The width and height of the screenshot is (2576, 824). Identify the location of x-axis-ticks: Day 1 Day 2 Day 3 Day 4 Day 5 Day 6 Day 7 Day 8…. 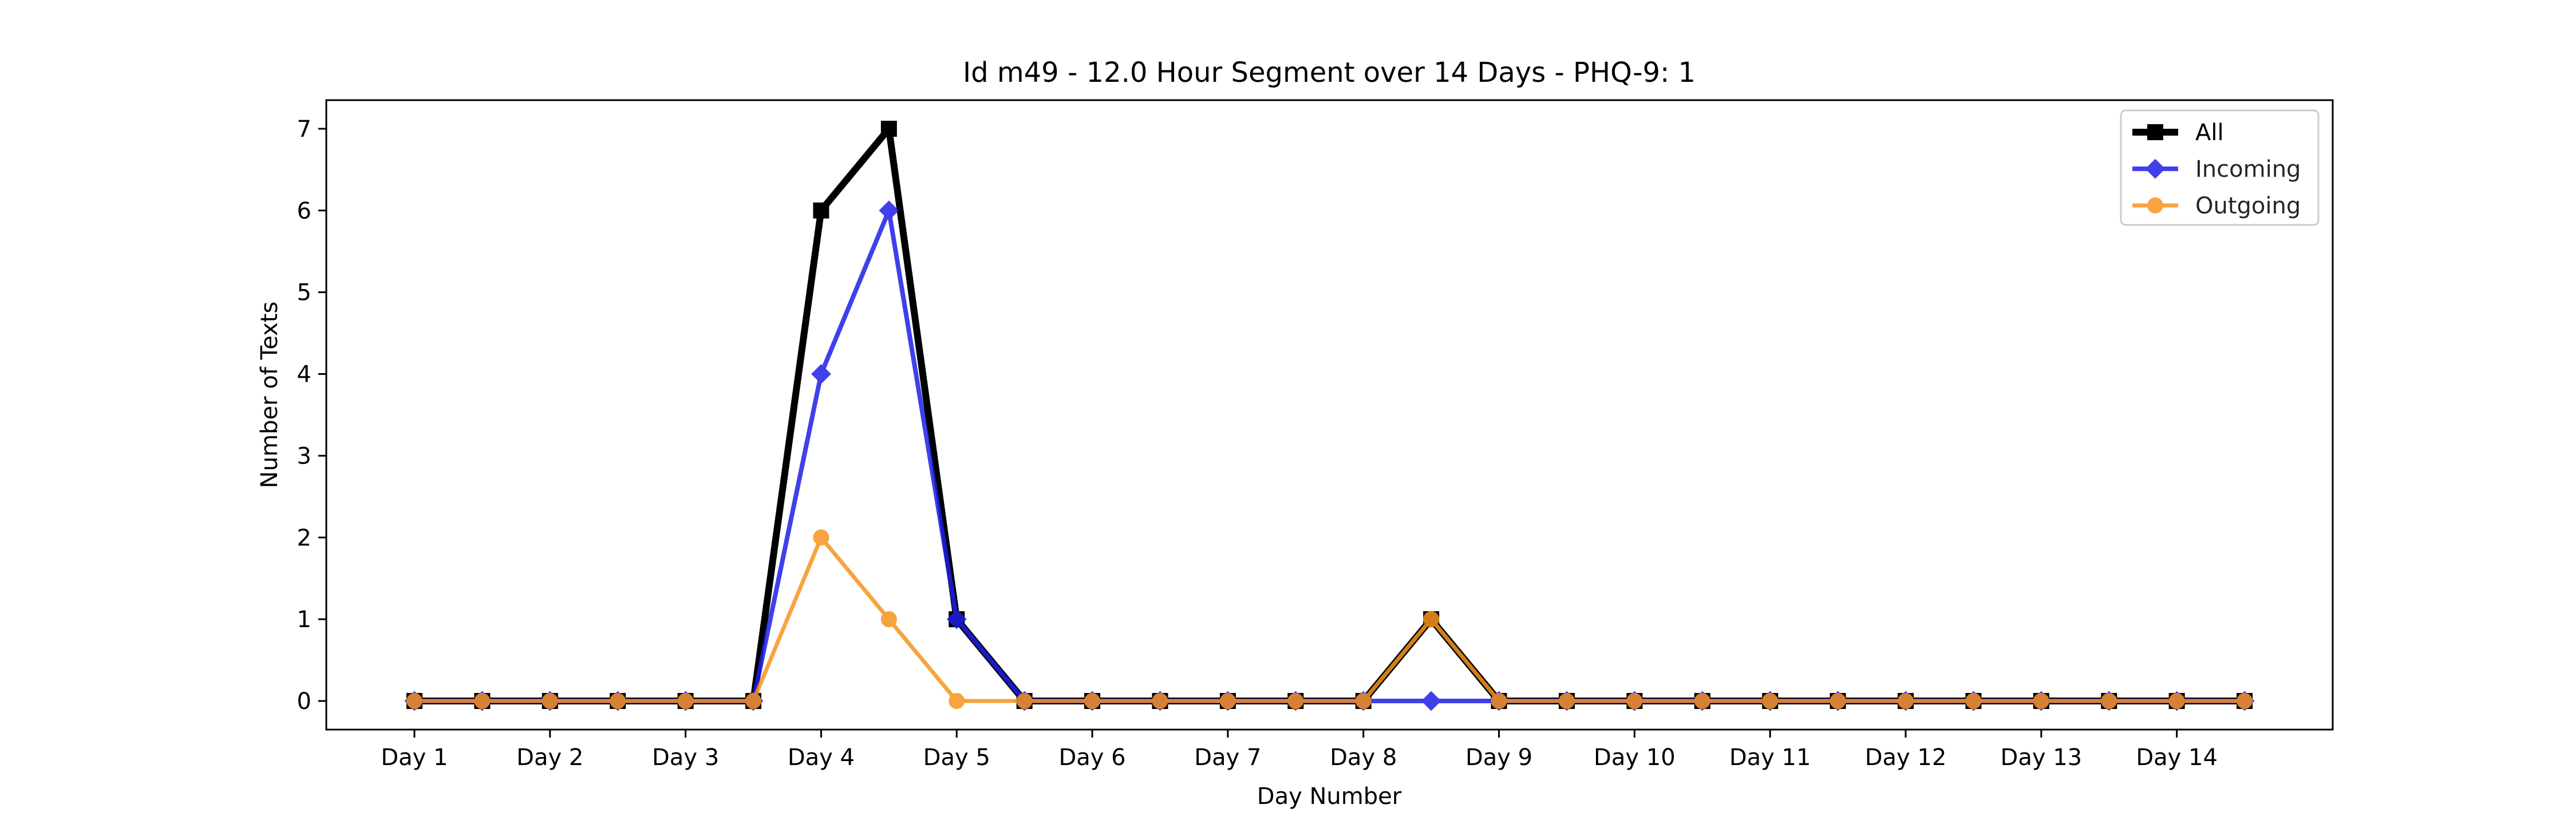
(1299, 750).